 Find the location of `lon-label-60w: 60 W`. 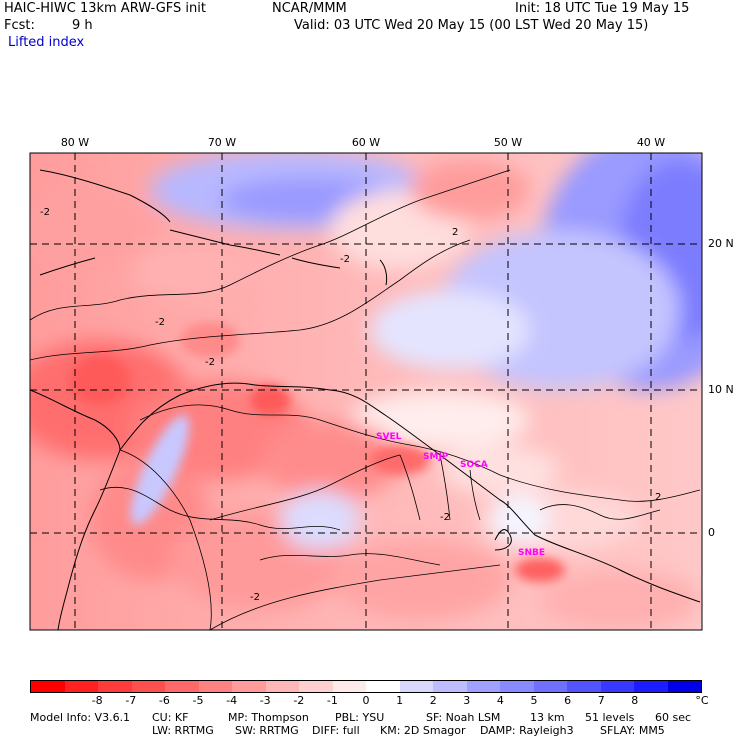

lon-label-60w: 60 W is located at coordinates (366, 142).